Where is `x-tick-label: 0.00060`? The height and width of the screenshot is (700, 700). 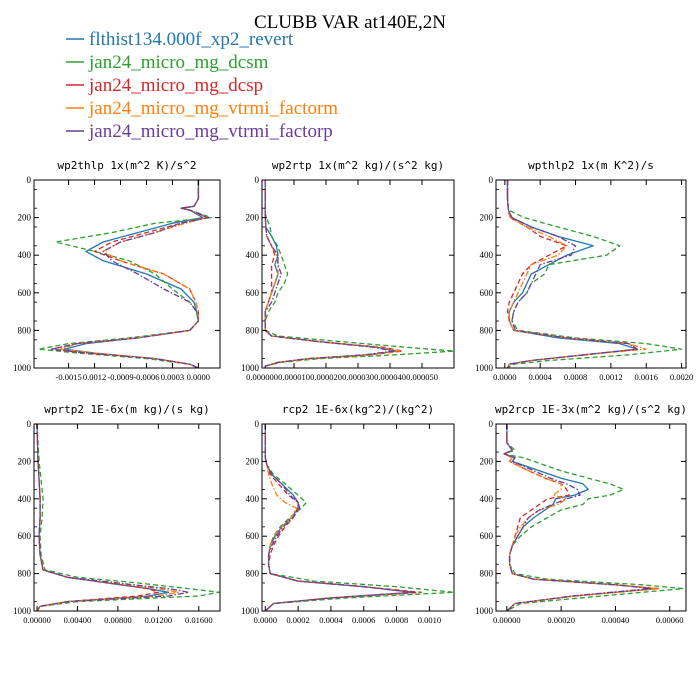 x-tick-label: 0.00060 is located at coordinates (670, 620).